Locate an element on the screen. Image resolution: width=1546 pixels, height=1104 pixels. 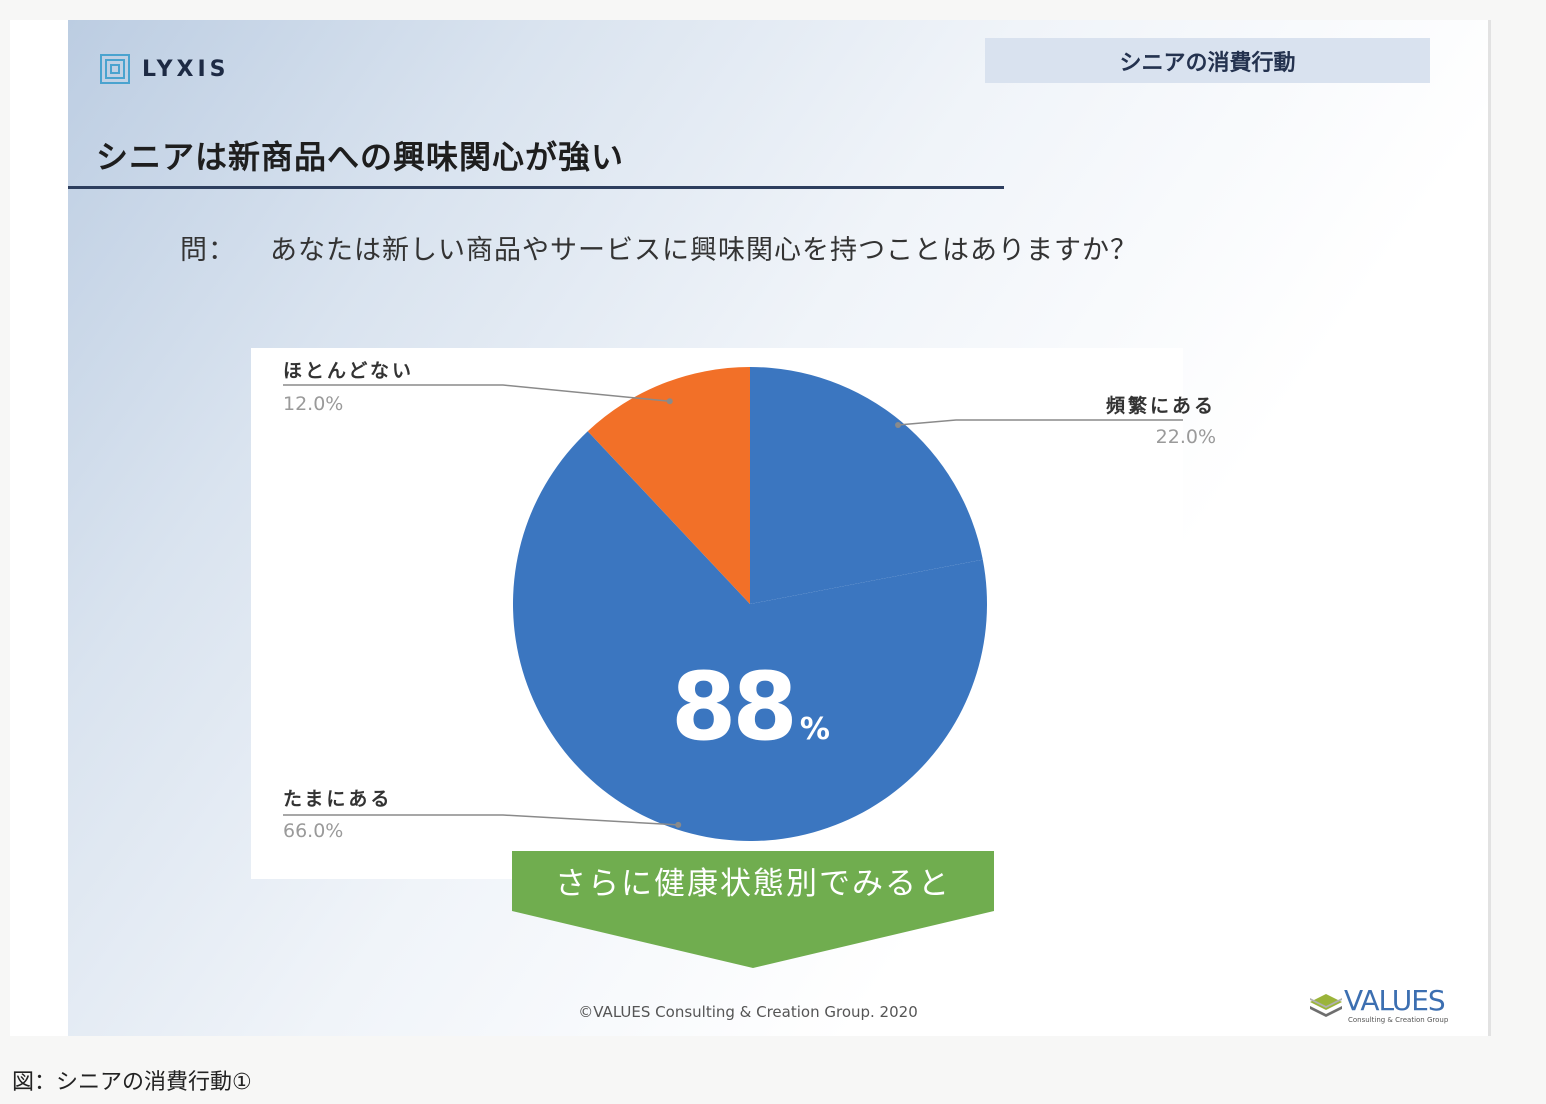
highlight-number: 88 is located at coordinates (734, 707).